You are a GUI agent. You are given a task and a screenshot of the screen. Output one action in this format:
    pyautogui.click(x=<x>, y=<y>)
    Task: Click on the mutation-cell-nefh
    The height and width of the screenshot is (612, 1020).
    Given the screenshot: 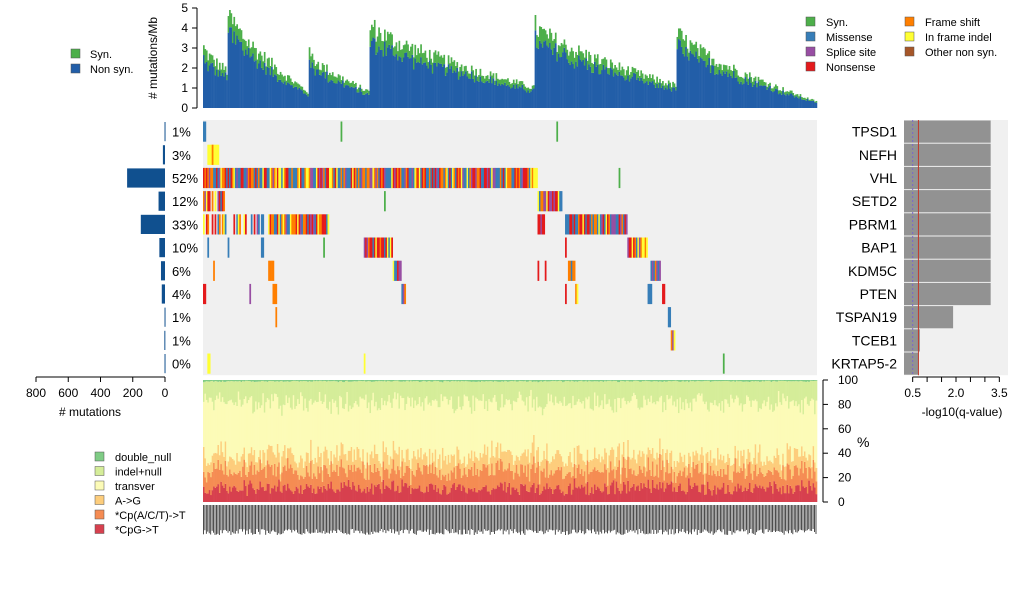 What is the action you would take?
    pyautogui.click(x=209, y=154)
    